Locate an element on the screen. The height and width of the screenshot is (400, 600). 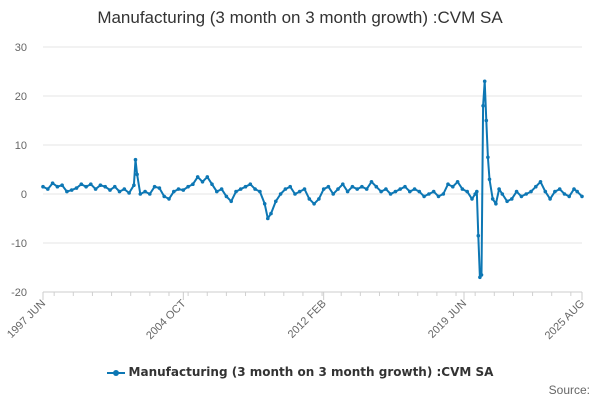
y-tick-label: 10 is located at coordinates (21, 146).